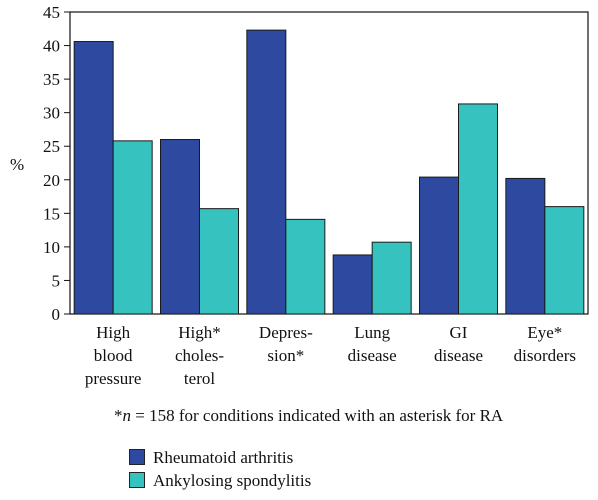  Describe the element at coordinates (56, 163) in the screenshot. I see `y-axis-ticks: 0 5 10 15 20 25 30 35 40 45` at that location.